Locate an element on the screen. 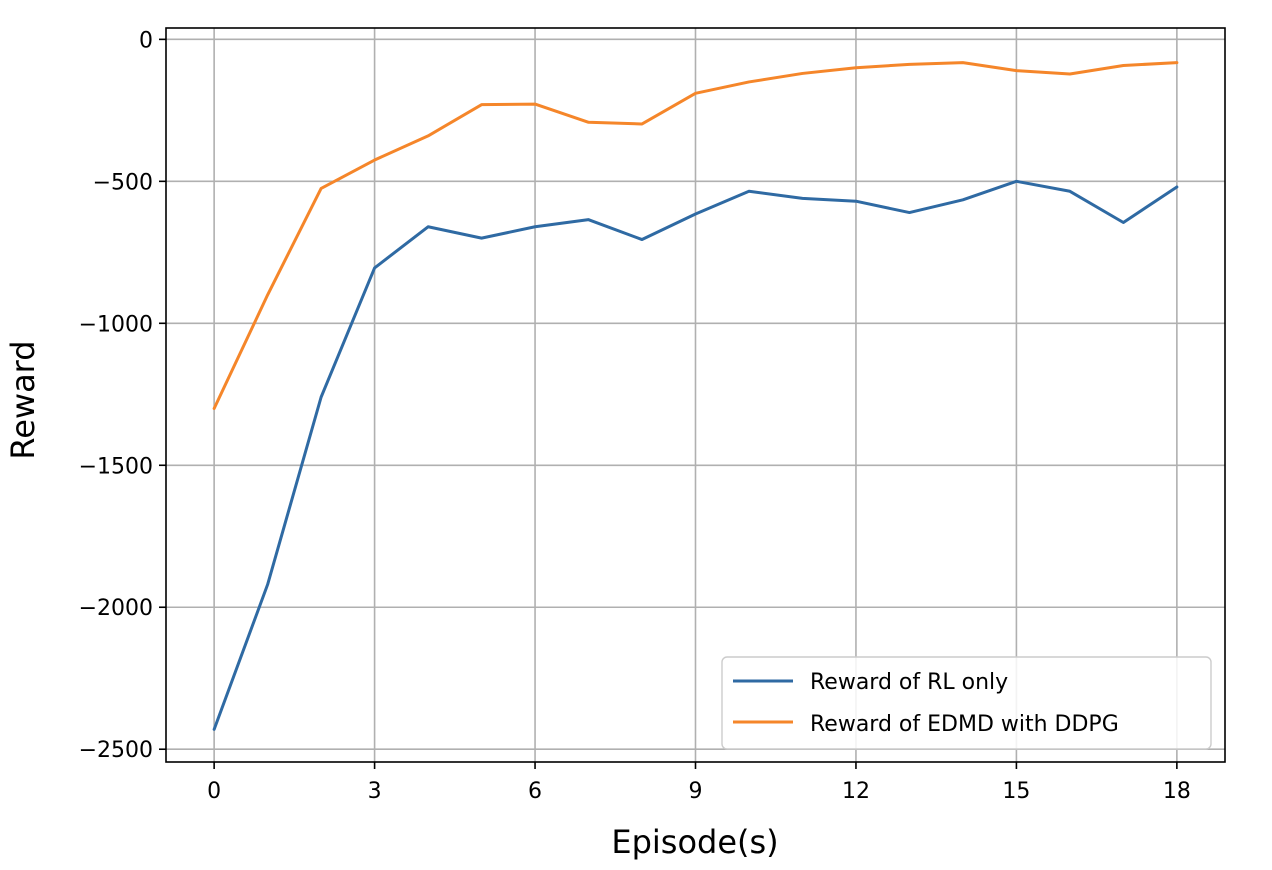  x-tick-label: 6 is located at coordinates (535, 791).